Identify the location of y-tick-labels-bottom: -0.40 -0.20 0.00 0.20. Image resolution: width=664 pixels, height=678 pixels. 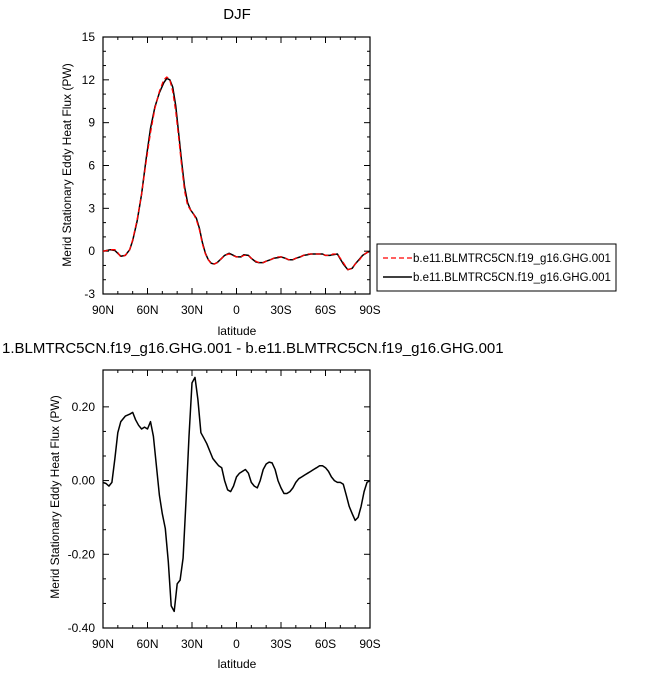
(82, 517).